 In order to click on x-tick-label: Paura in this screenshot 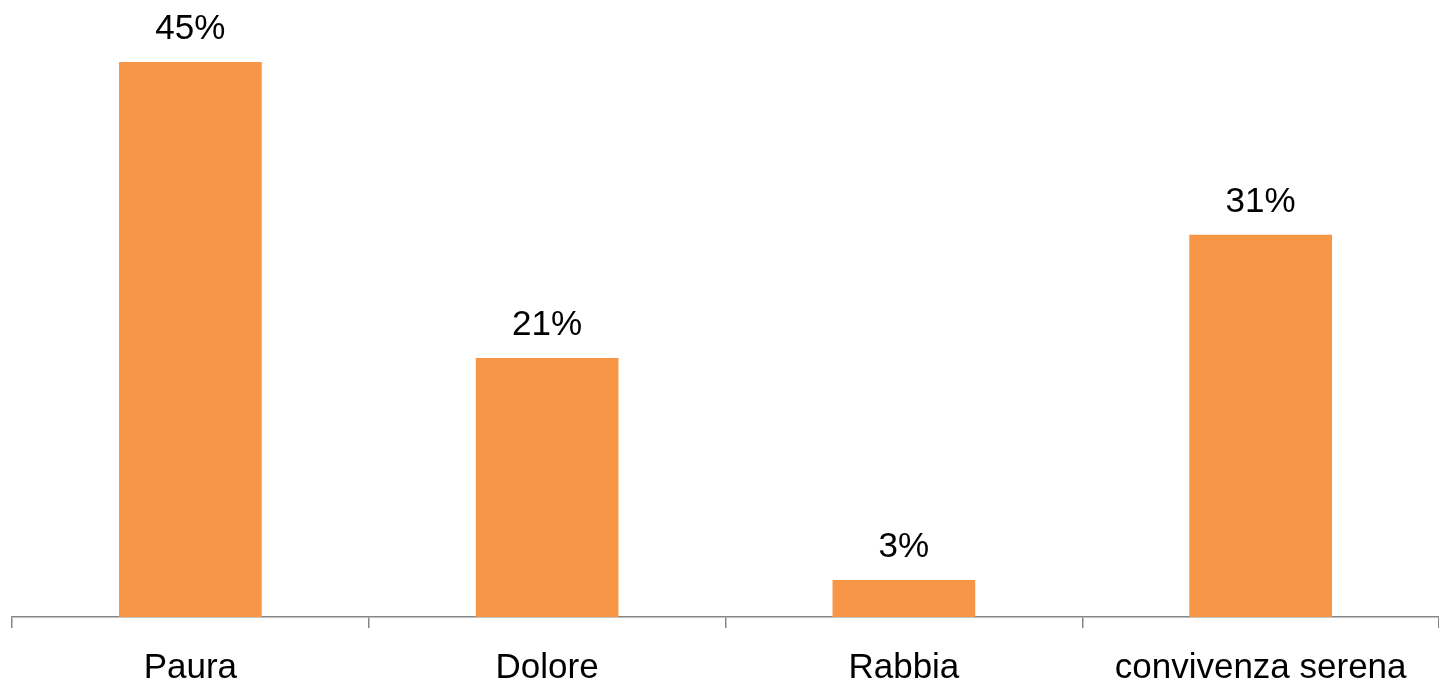, I will do `click(190, 665)`.